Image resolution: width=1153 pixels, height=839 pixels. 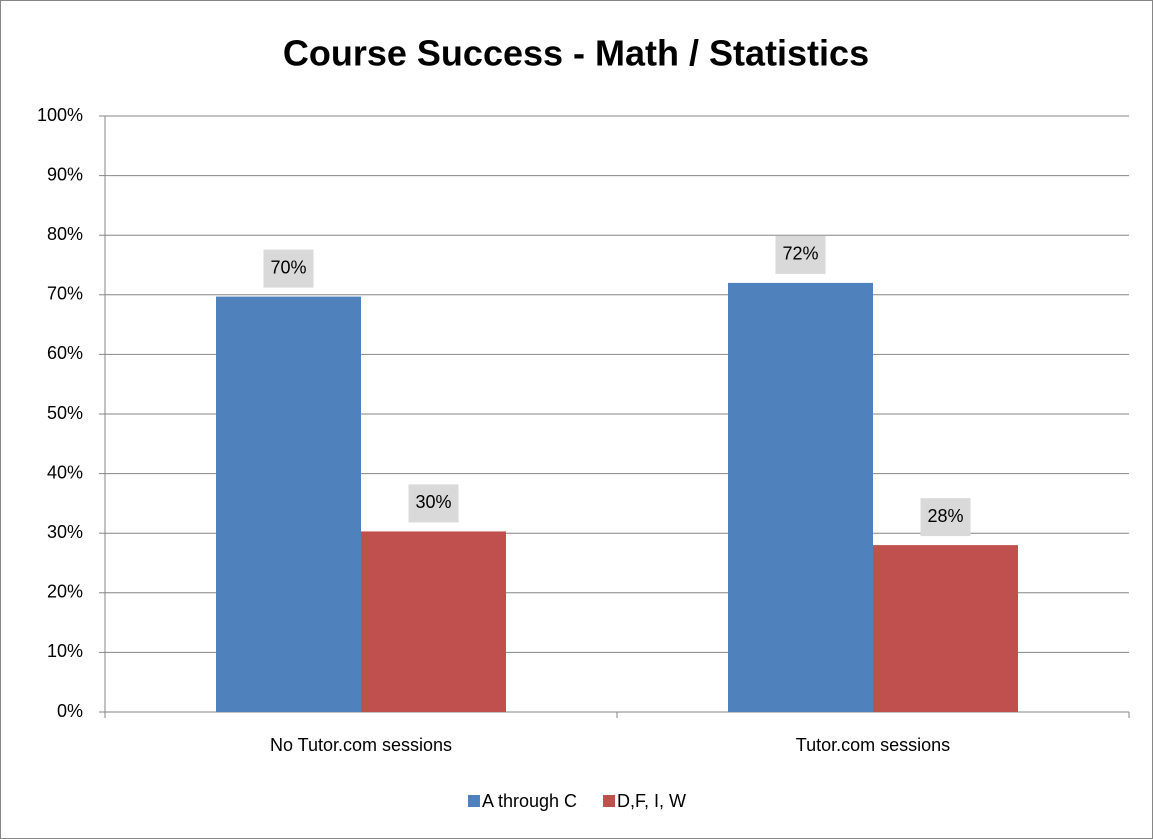 I want to click on y-tick-label: 90%, so click(x=65, y=174).